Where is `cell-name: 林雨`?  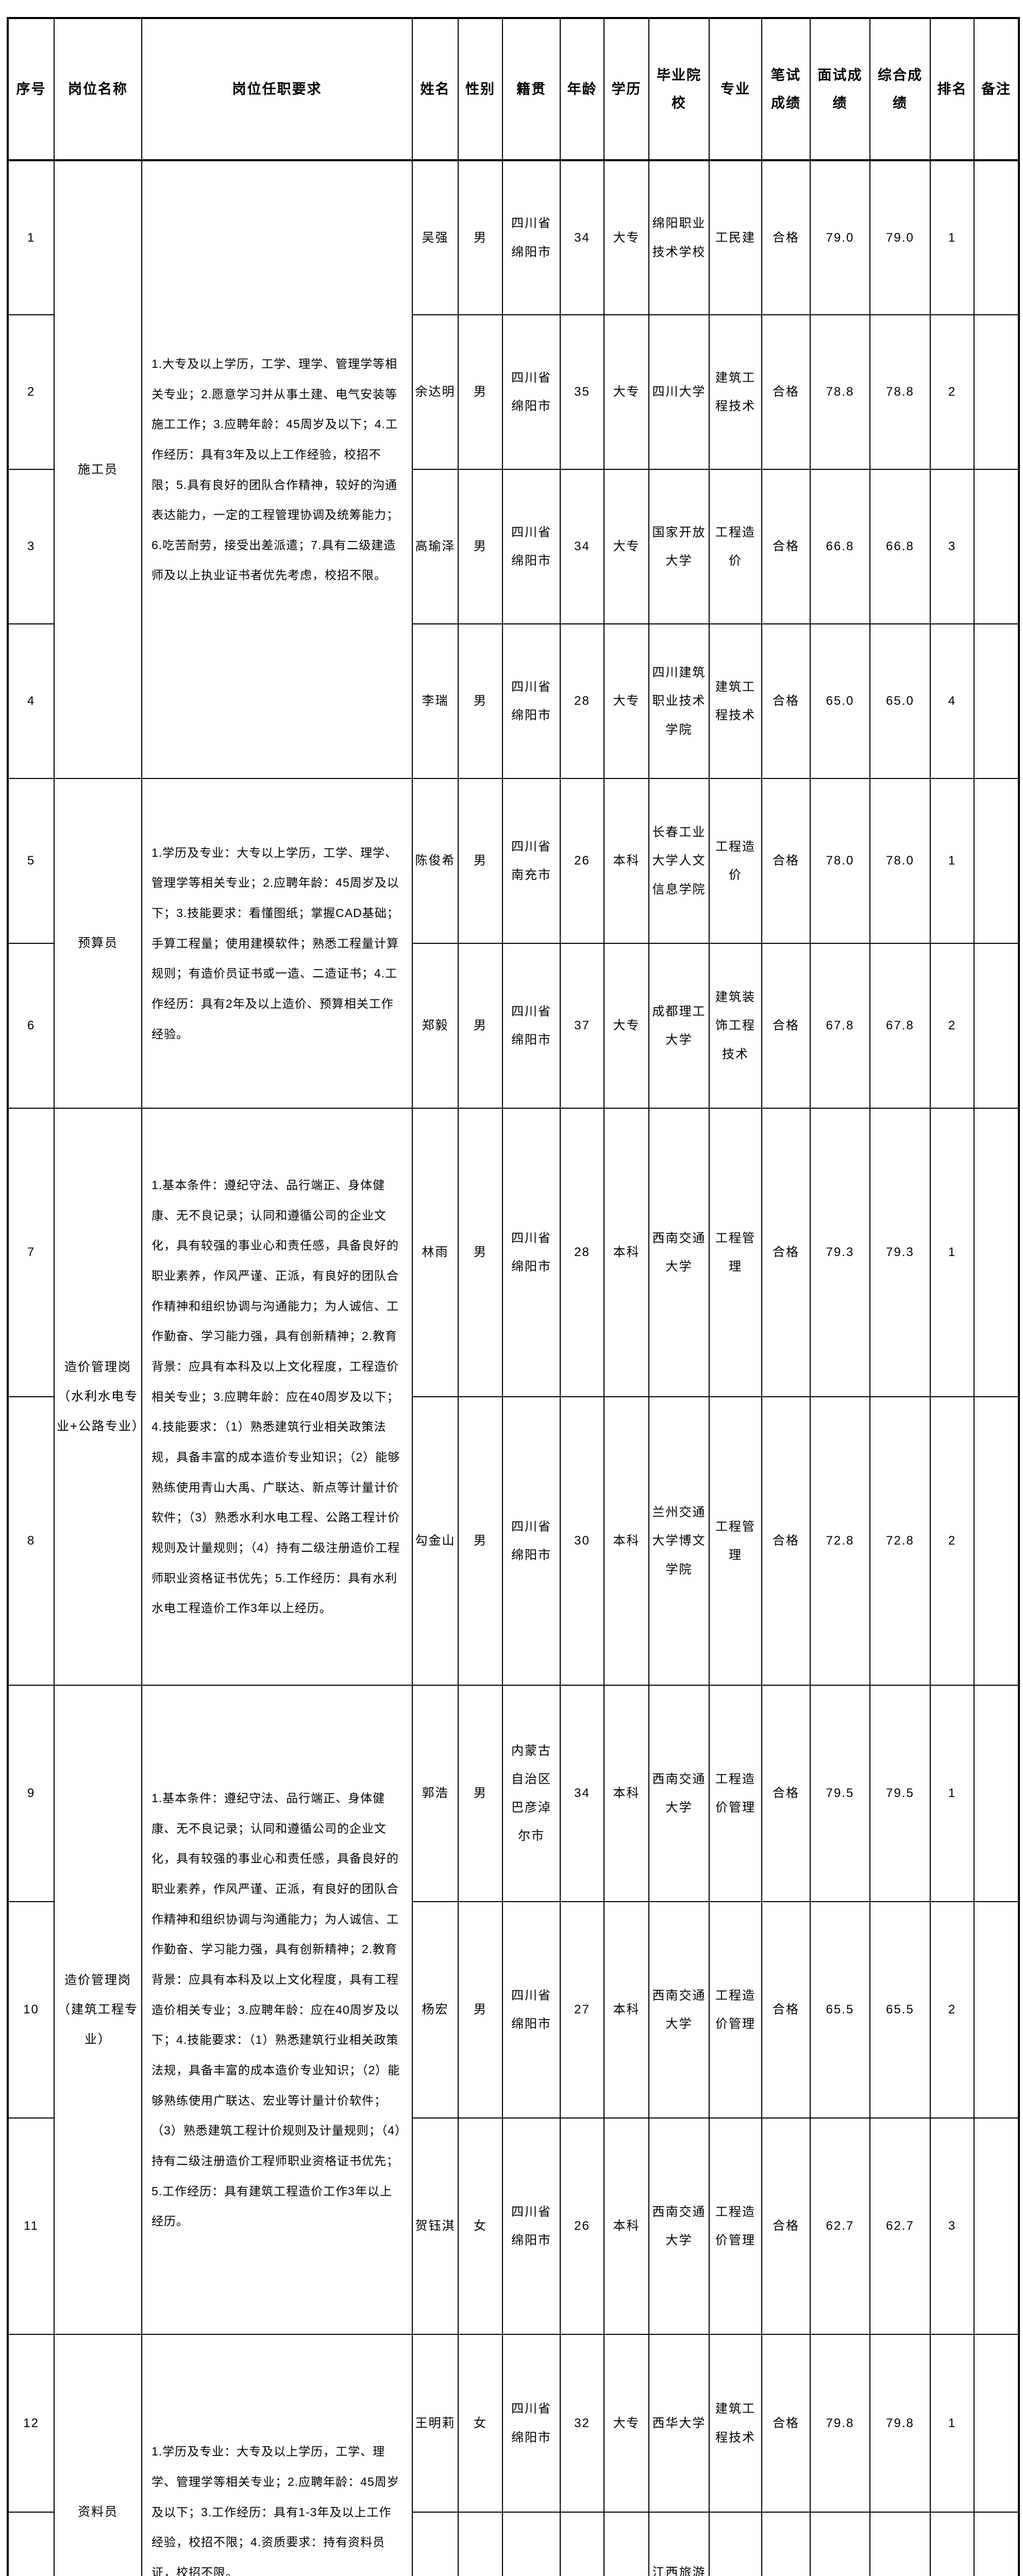
cell-name: 林雨 is located at coordinates (435, 1252).